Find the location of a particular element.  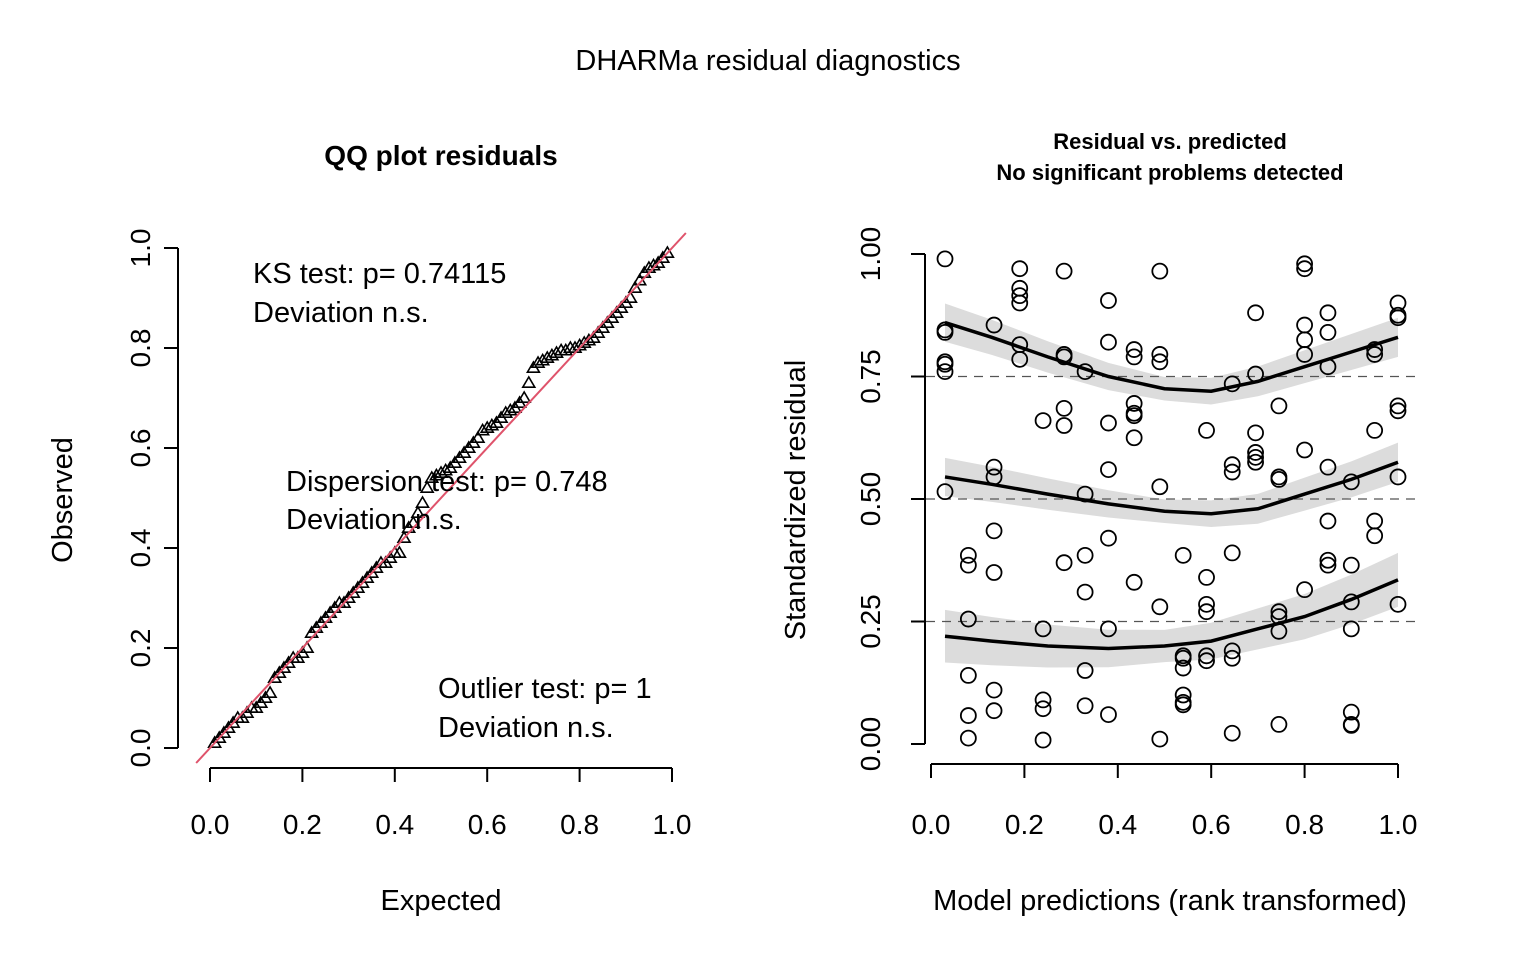

rv-ylabel: Standardized residual is located at coordinates (796, 500).